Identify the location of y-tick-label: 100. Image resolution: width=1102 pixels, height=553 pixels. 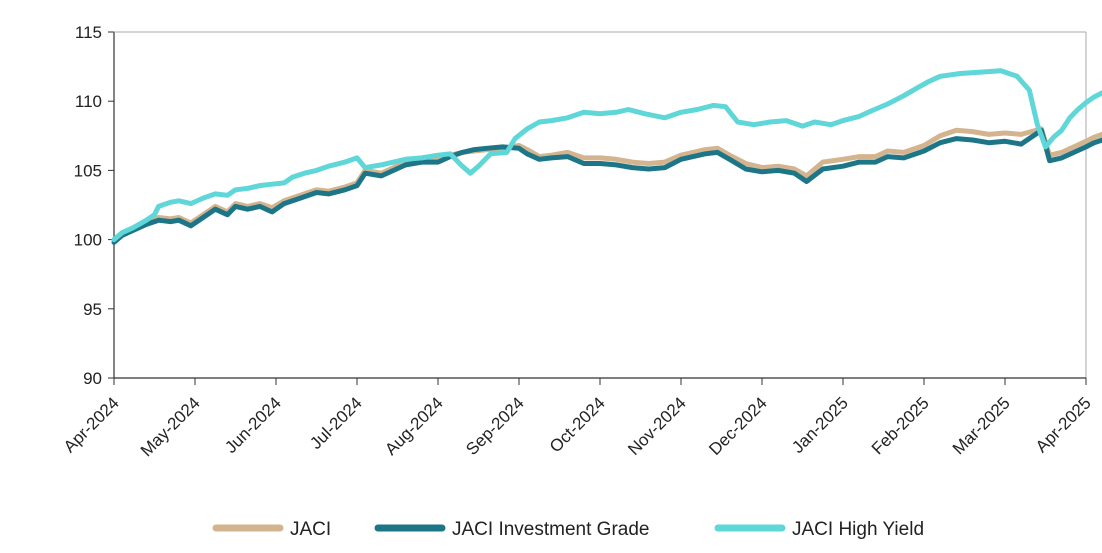
(88, 240).